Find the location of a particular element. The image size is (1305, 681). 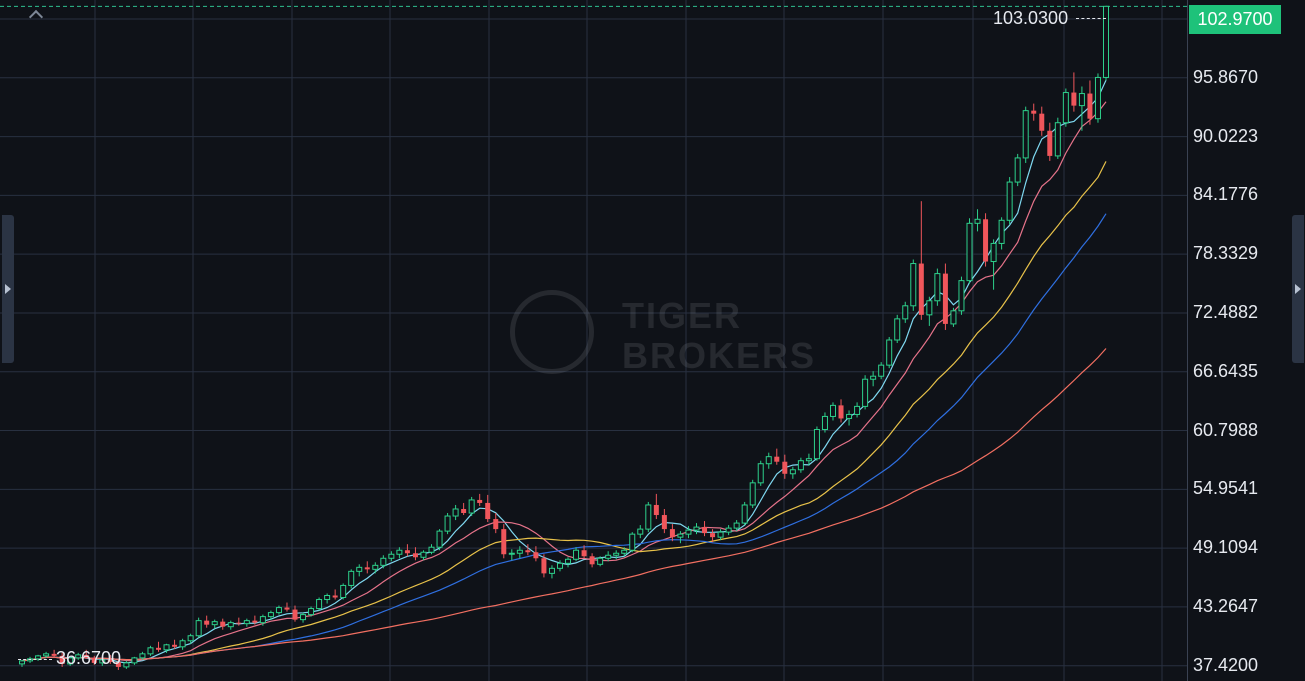

max-price-label: 103.0300 is located at coordinates (1031, 18).